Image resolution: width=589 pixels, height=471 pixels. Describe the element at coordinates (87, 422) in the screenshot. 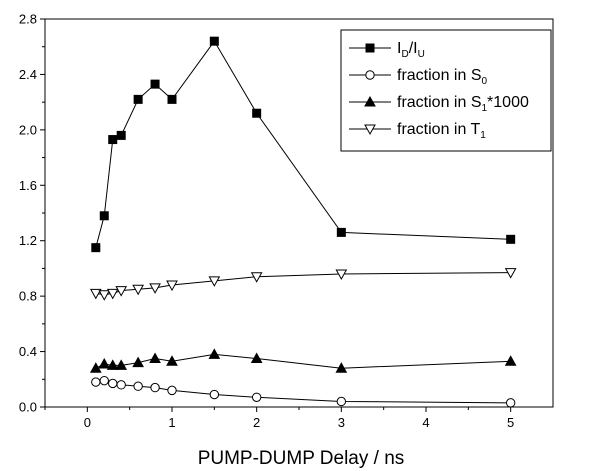

I see `x-tick-label: 0` at that location.